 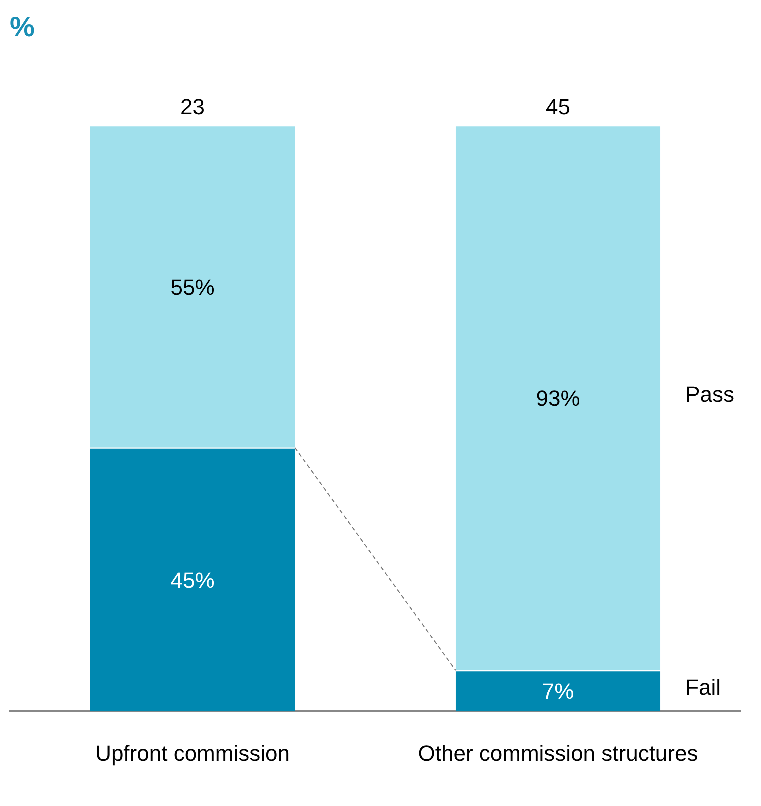 I want to click on data-label: 45%, so click(x=192, y=580).